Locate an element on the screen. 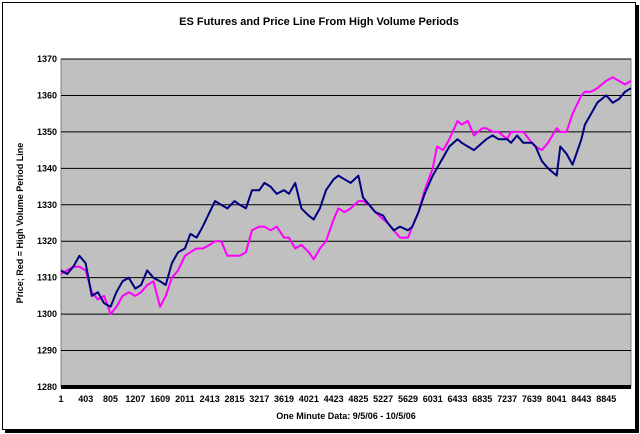 The height and width of the screenshot is (434, 640). x-tick-label: 1 is located at coordinates (60, 399).